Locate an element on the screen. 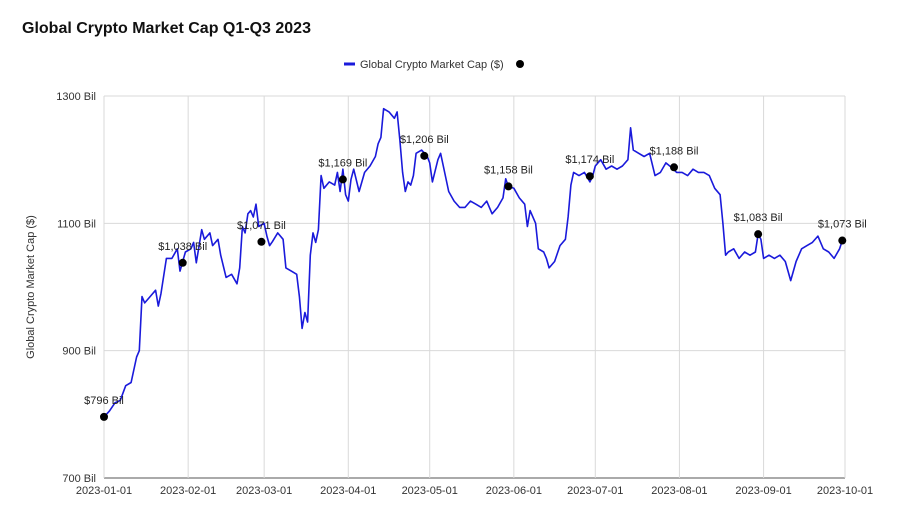  legend-layer: Global Crypto Market Cap ($) is located at coordinates (434, 65).